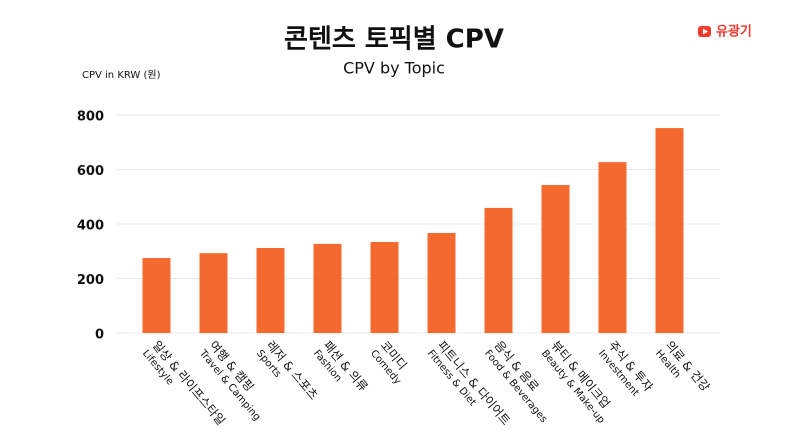  What do you see at coordinates (394, 68) in the screenshot?
I see `chart-subtitle: CPV by Topic` at bounding box center [394, 68].